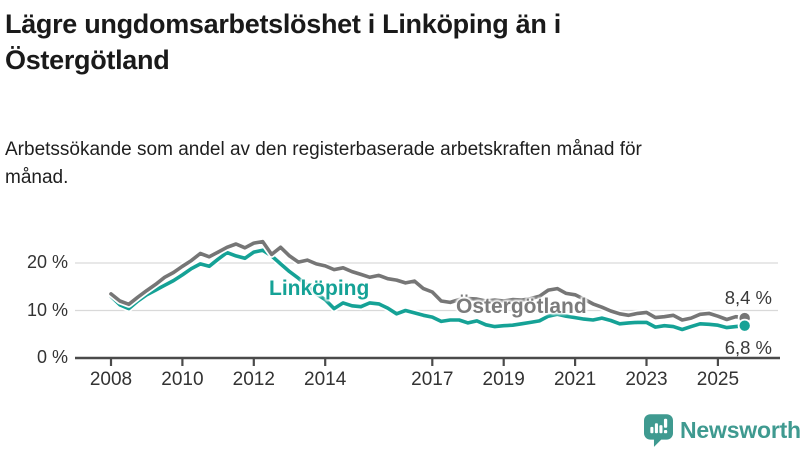 This screenshot has width=800, height=452. Describe the element at coordinates (521, 306) in the screenshot. I see `series-label-ostergotland: Östergötland` at that location.